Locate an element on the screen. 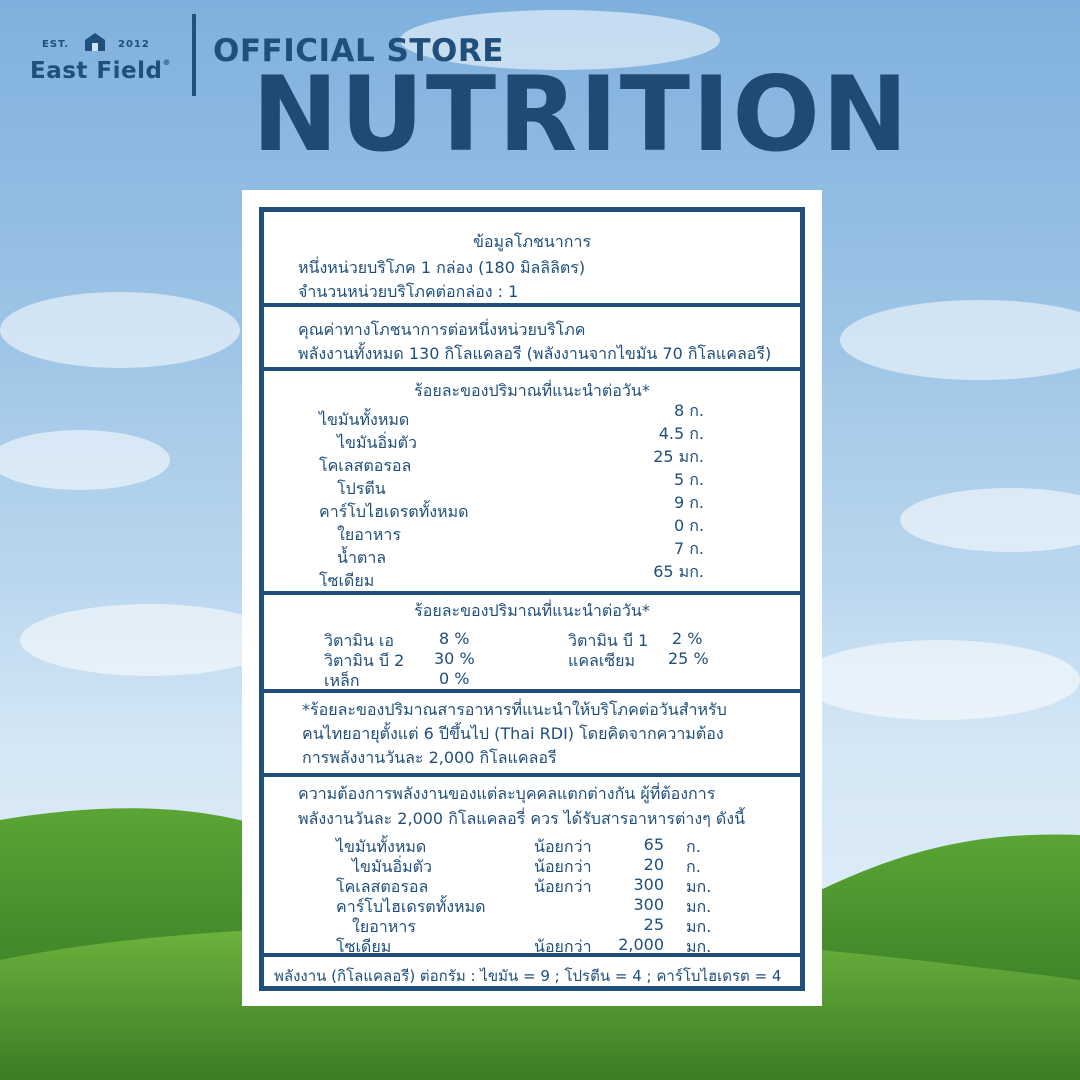 The width and height of the screenshot is (1080, 1080). logo-name: East Field® is located at coordinates (100, 71).